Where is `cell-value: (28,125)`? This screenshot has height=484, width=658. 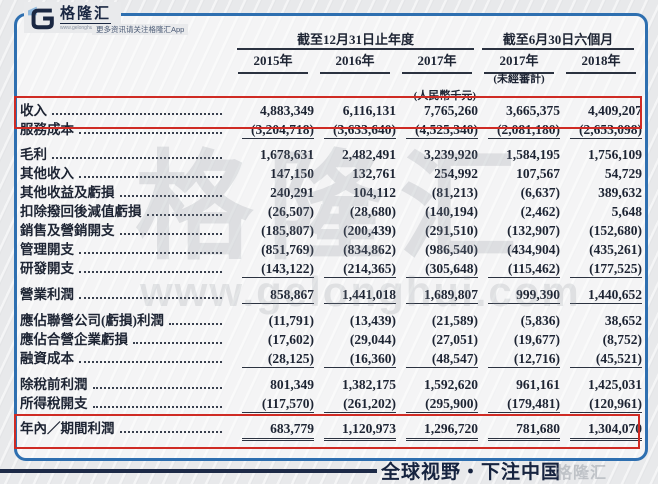
cell-value: (28,125) is located at coordinates (278, 359).